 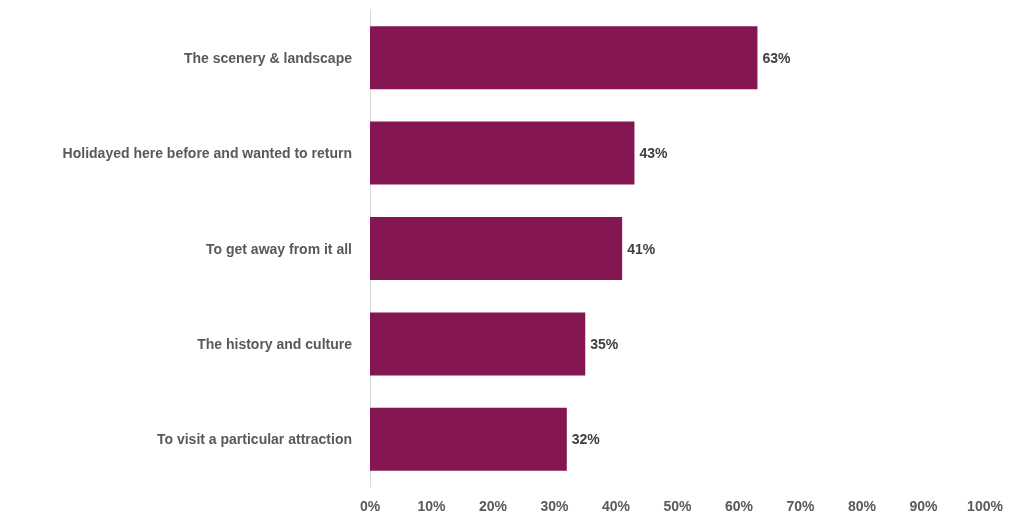 What do you see at coordinates (268, 57) in the screenshot?
I see `y-tick-label: The scenery & landscape` at bounding box center [268, 57].